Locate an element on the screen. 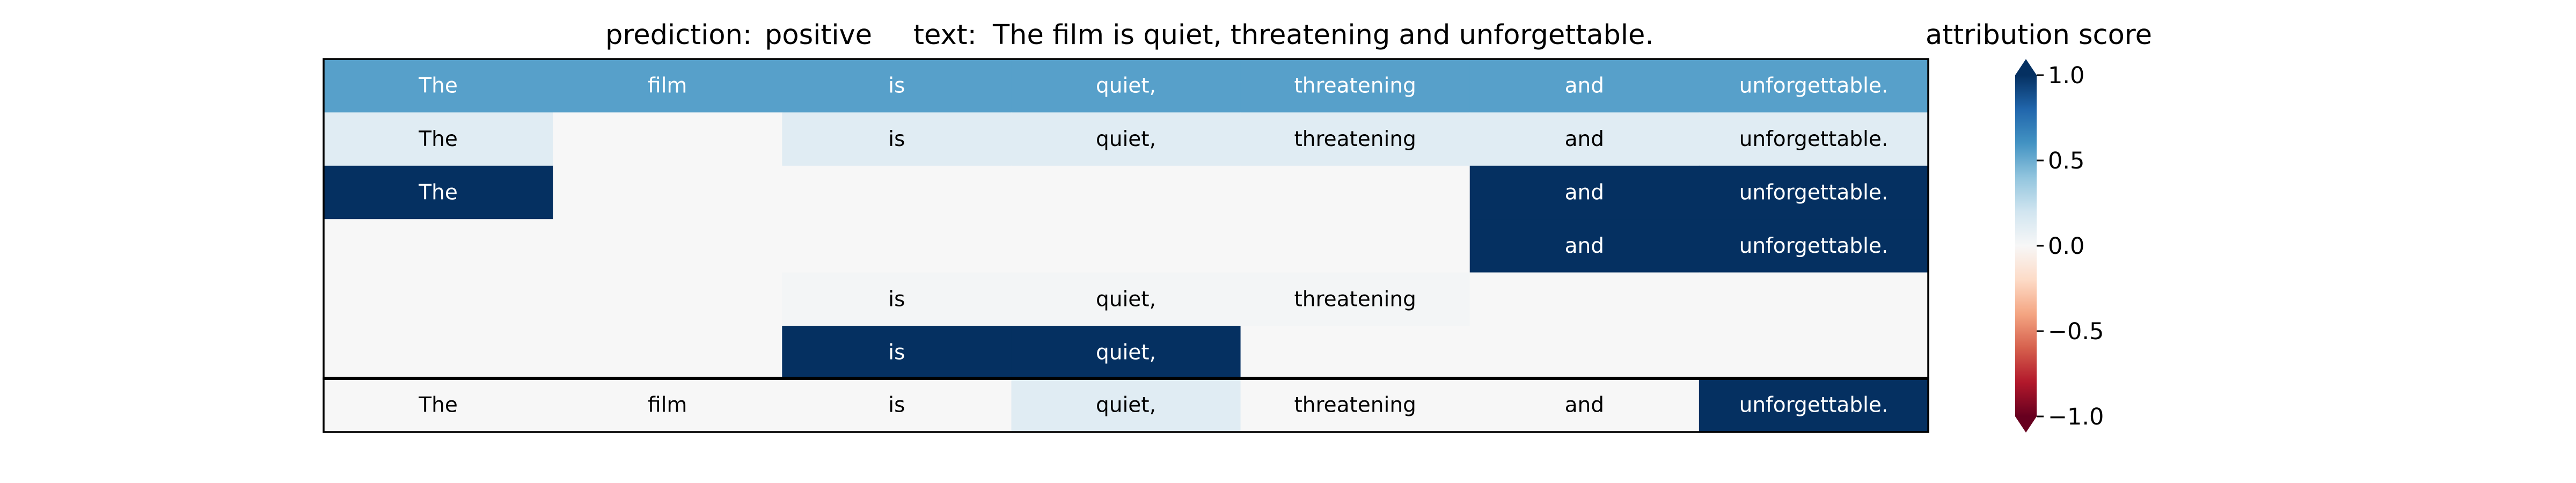  summary-token-label: unforgettable. is located at coordinates (1814, 405).